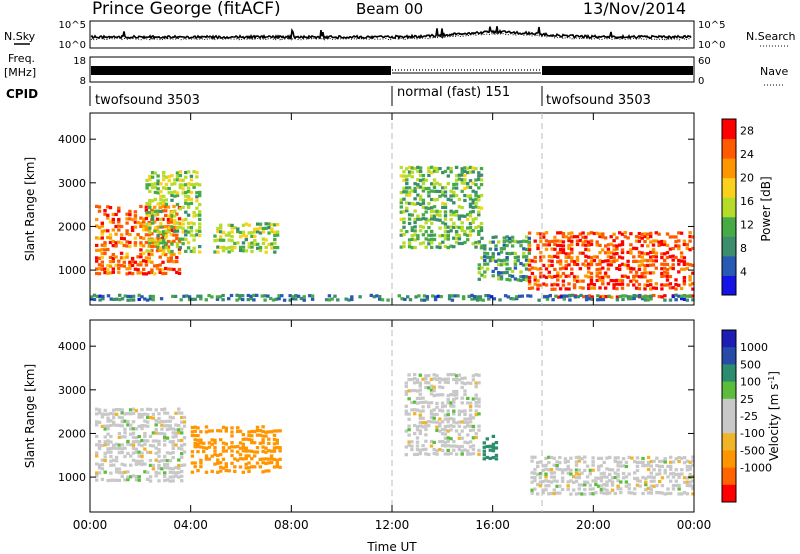  What do you see at coordinates (72, 226) in the screenshot?
I see `y-tick-label: 2000` at bounding box center [72, 226].